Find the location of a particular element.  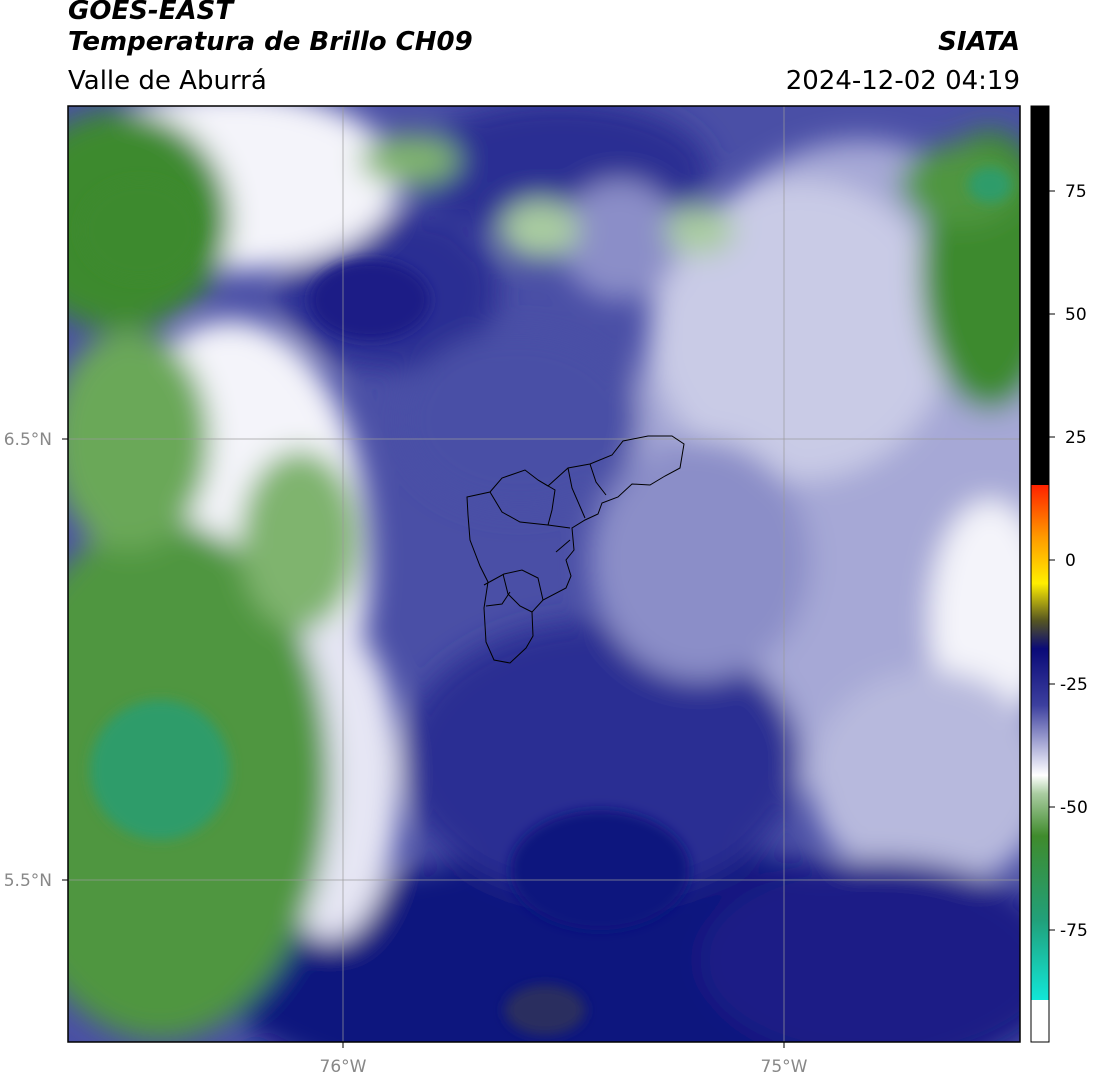

colorbar-tick-label: -75 is located at coordinates (1074, 931).